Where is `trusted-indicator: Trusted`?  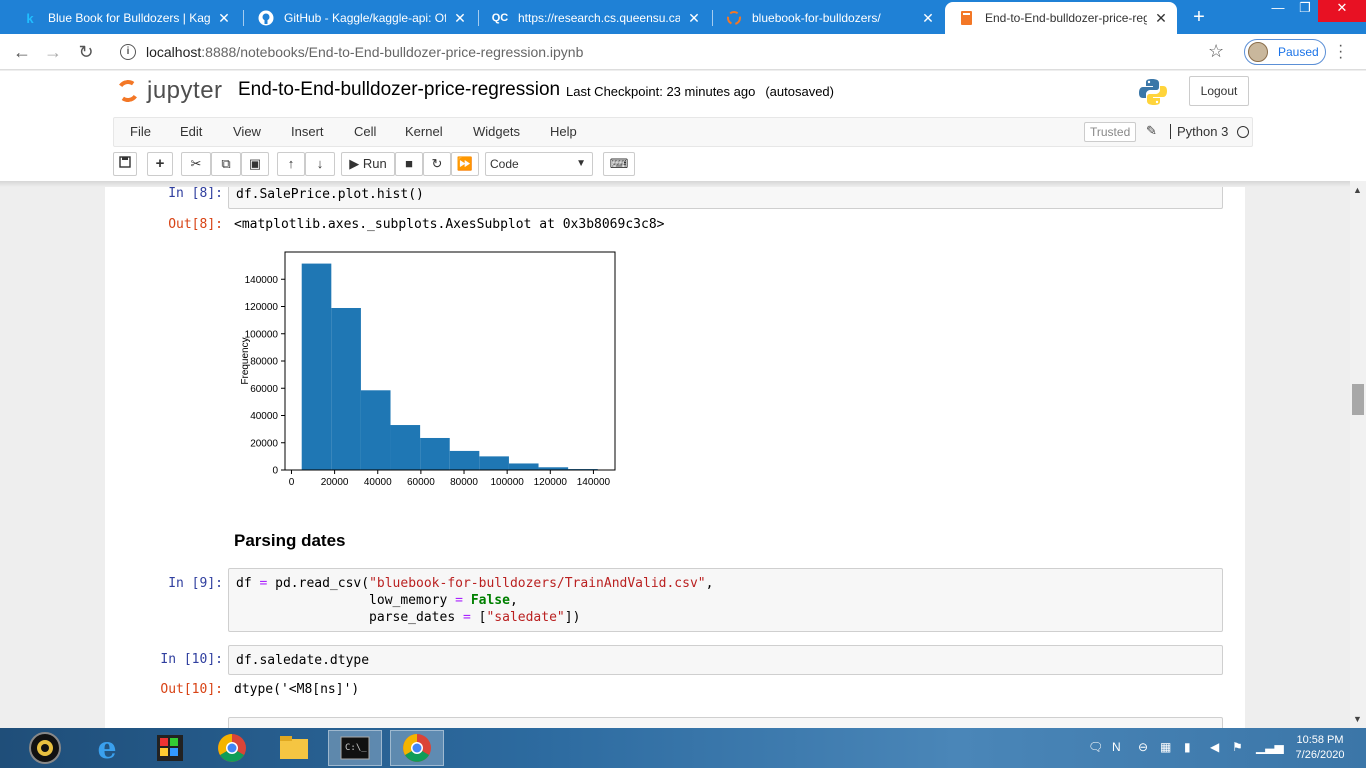
trusted-indicator: Trusted is located at coordinates (1110, 132).